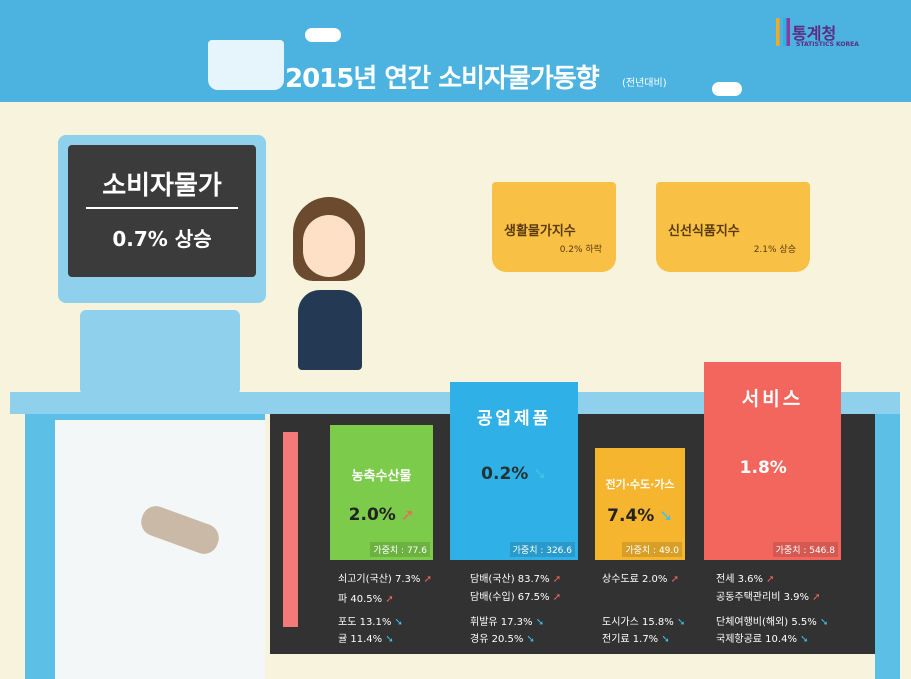  Describe the element at coordinates (497, 639) in the screenshot. I see `item-label: 경유 20.5%` at that location.